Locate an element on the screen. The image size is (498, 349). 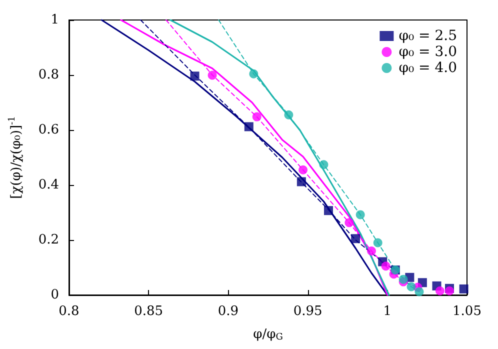
x-tick-label: 0.95 is located at coordinates (307, 311).